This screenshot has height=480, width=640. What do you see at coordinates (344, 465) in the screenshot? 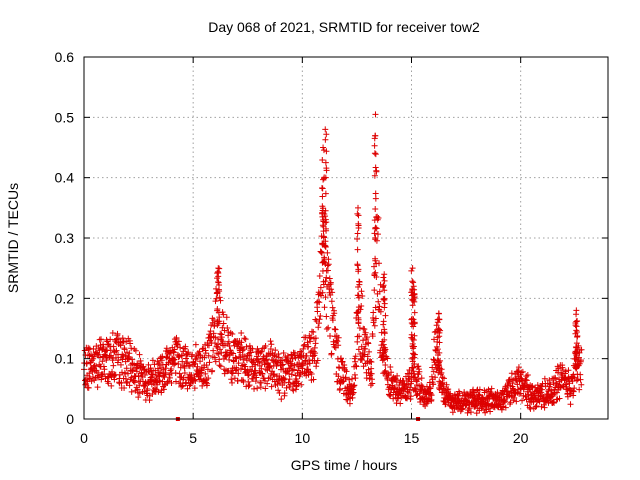
I see `x-axis-label: GPS time / hours` at bounding box center [344, 465].